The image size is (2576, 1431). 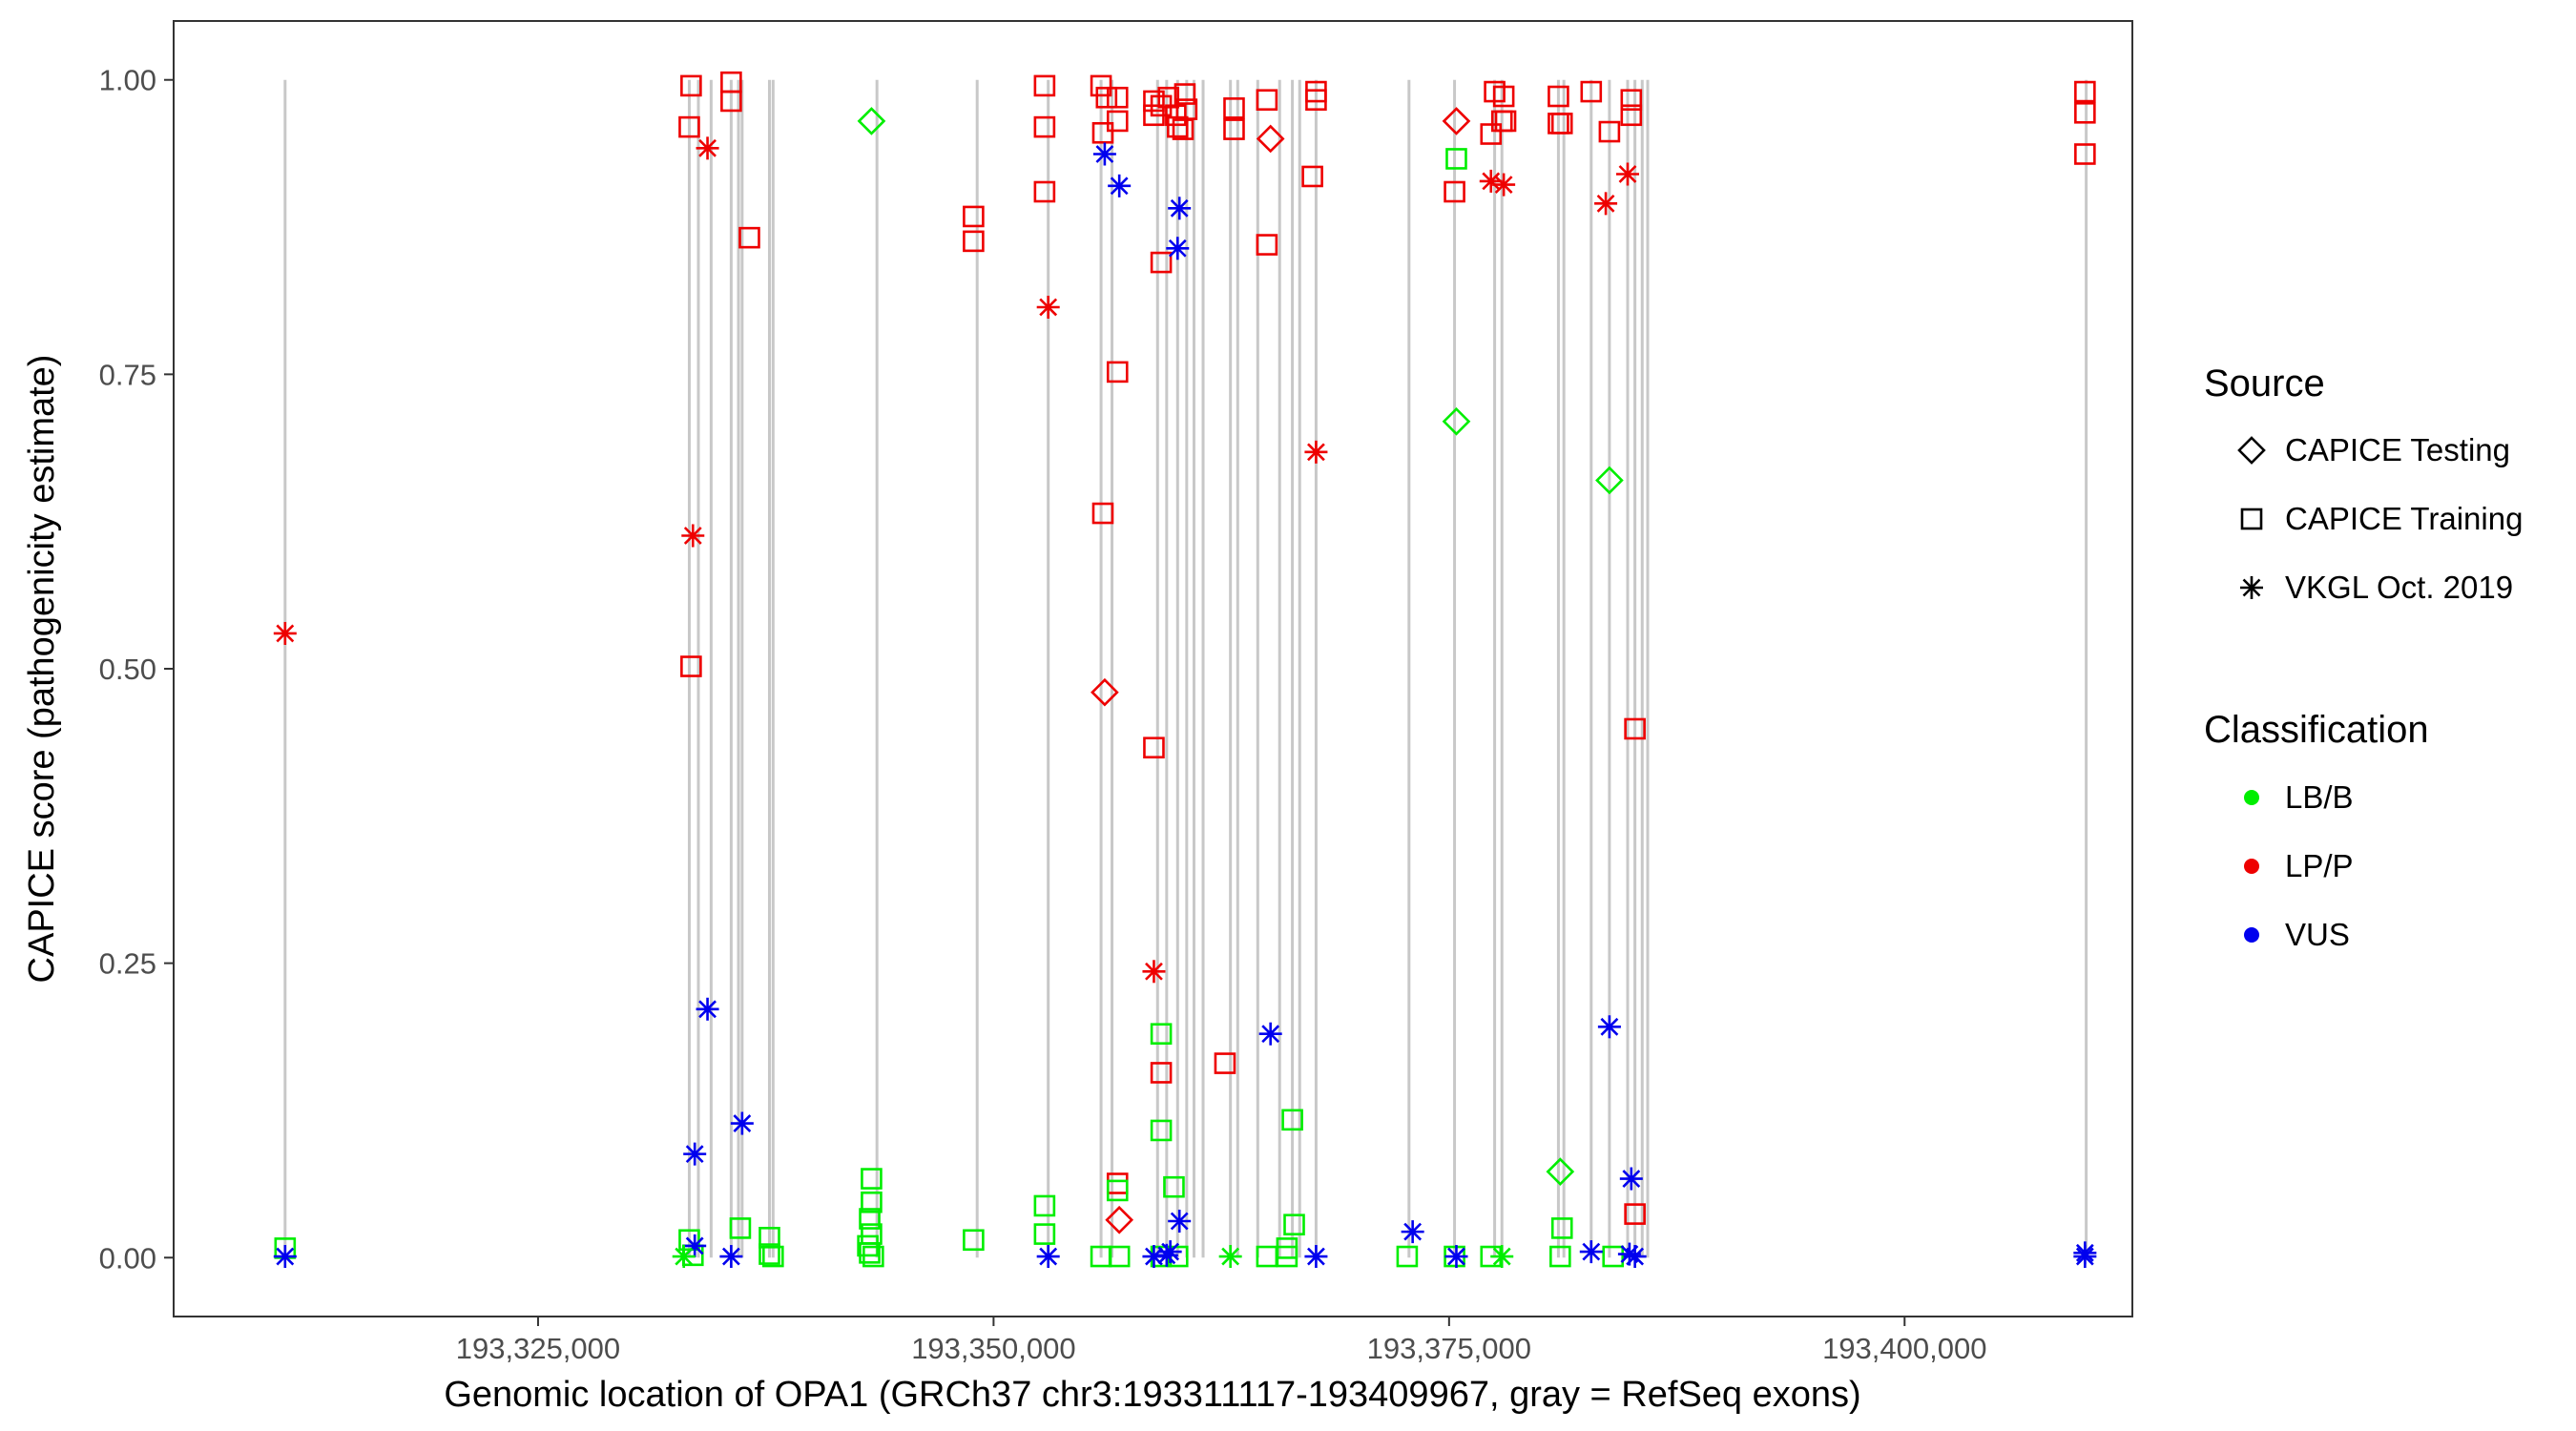 What do you see at coordinates (2404, 518) in the screenshot?
I see `legend-source-label: CAPICE Training` at bounding box center [2404, 518].